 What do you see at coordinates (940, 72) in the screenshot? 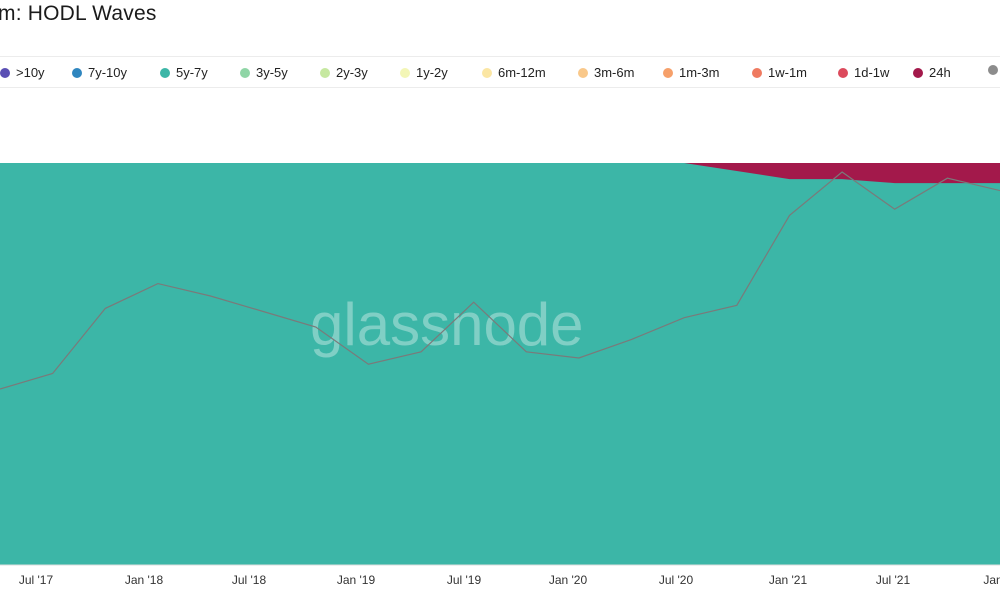
I see `legend-label: 24h` at bounding box center [940, 72].